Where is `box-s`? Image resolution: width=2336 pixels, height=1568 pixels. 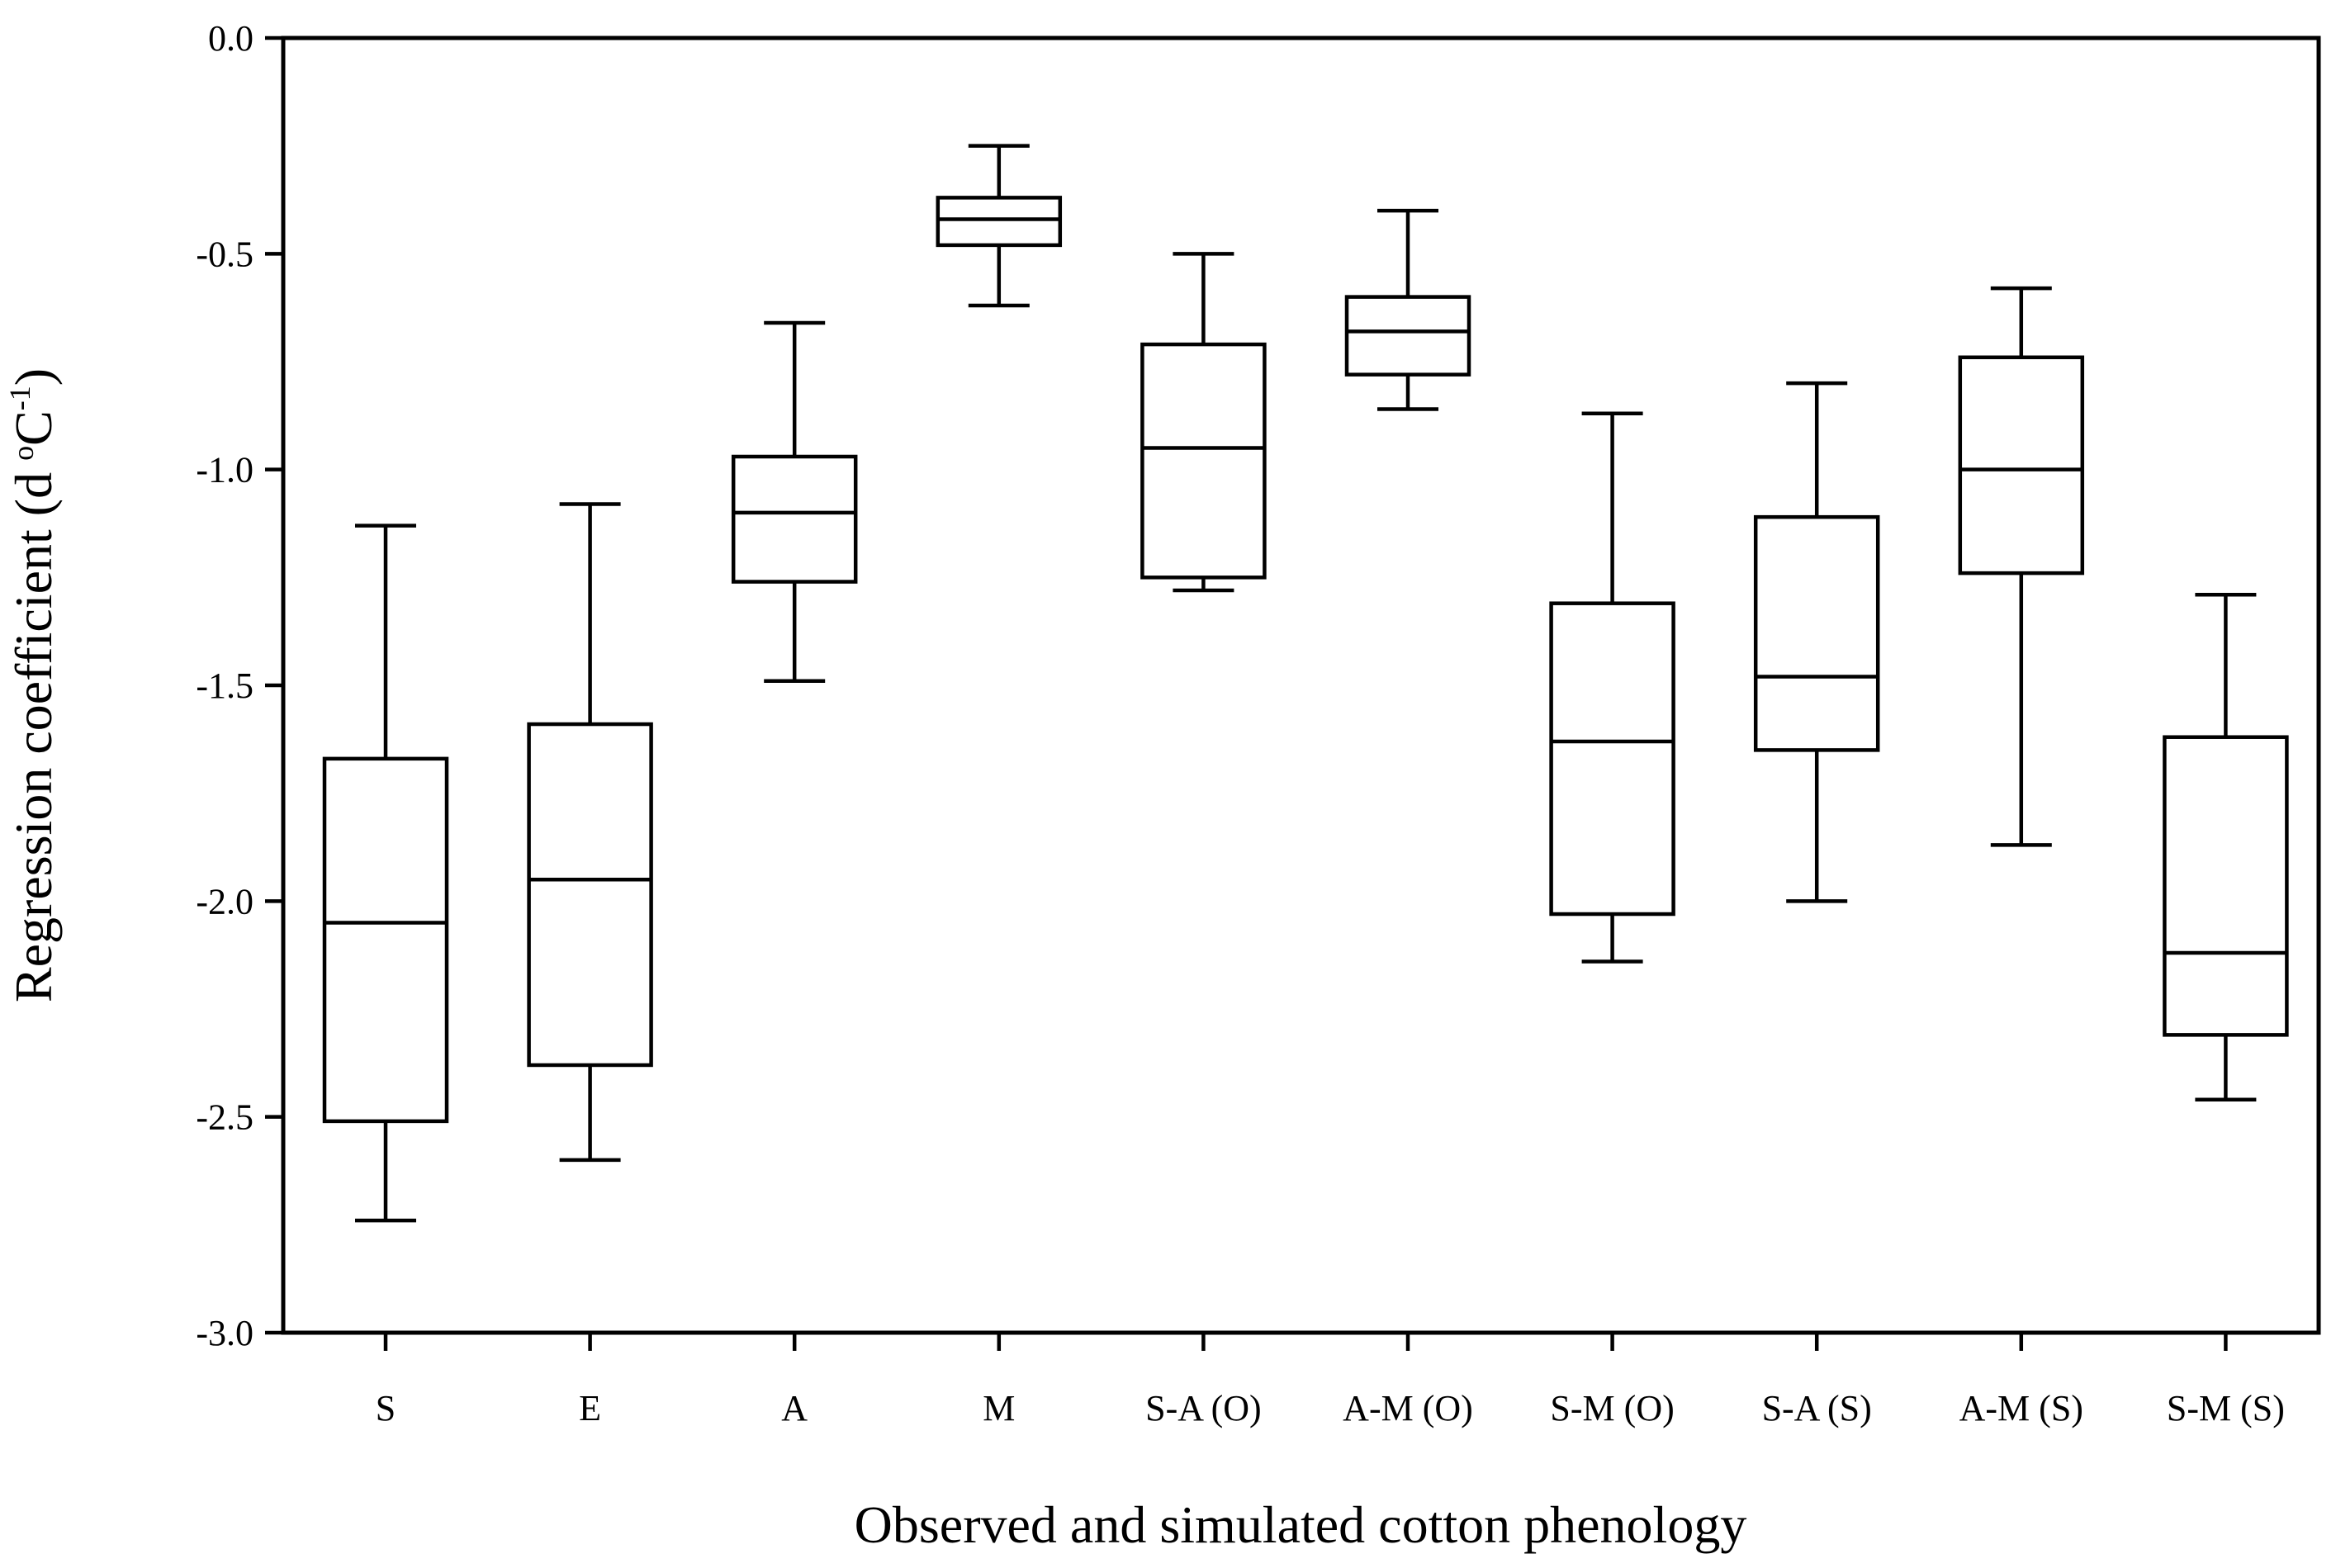 box-s is located at coordinates (386, 873).